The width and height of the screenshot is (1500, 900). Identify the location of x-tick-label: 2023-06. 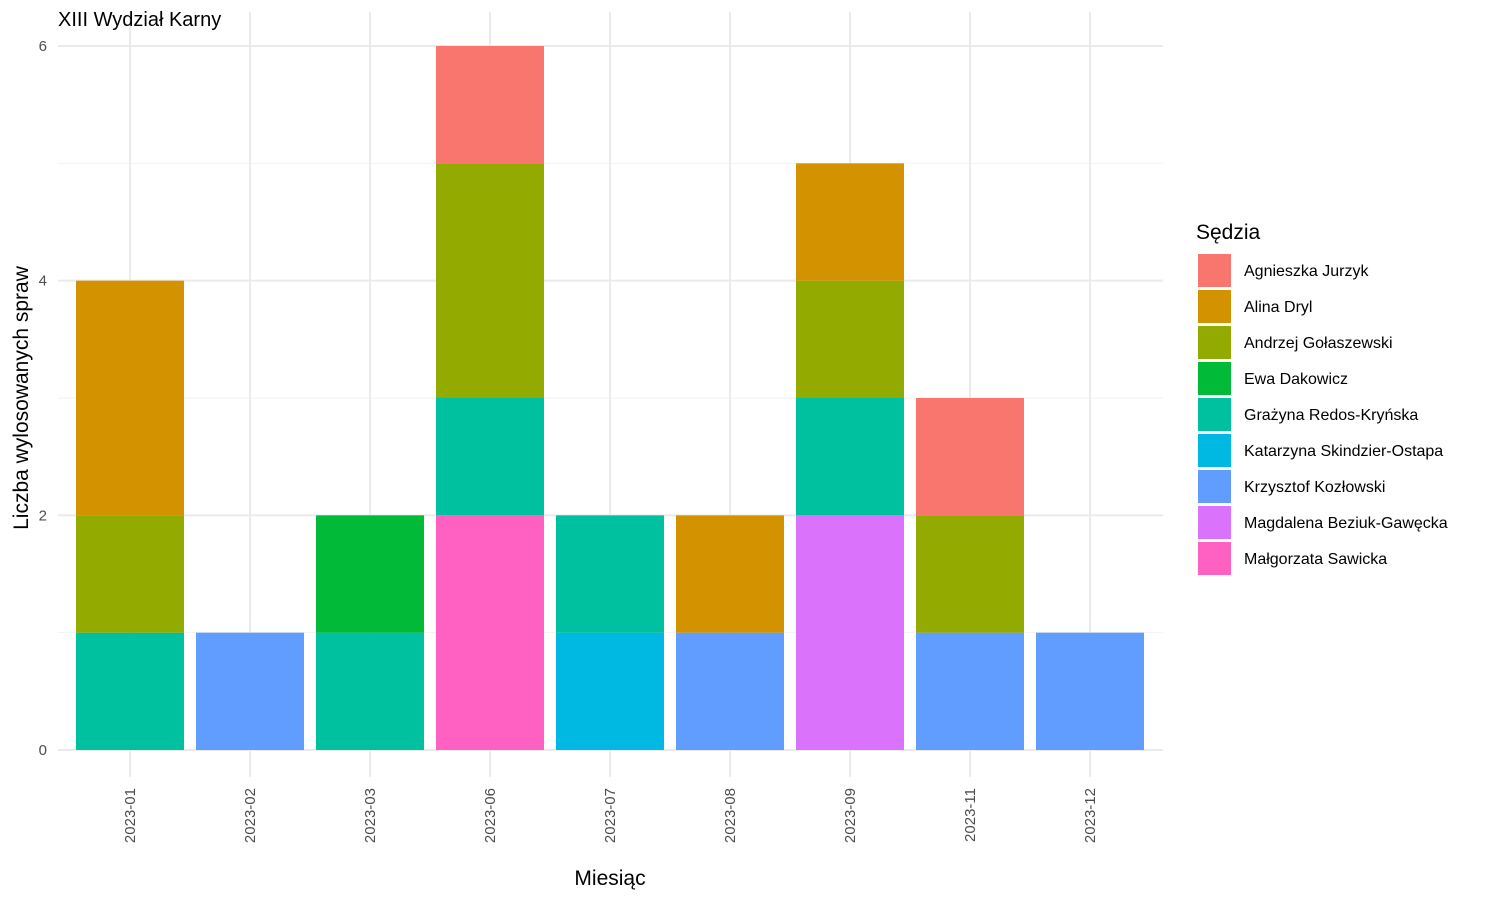
(490, 815).